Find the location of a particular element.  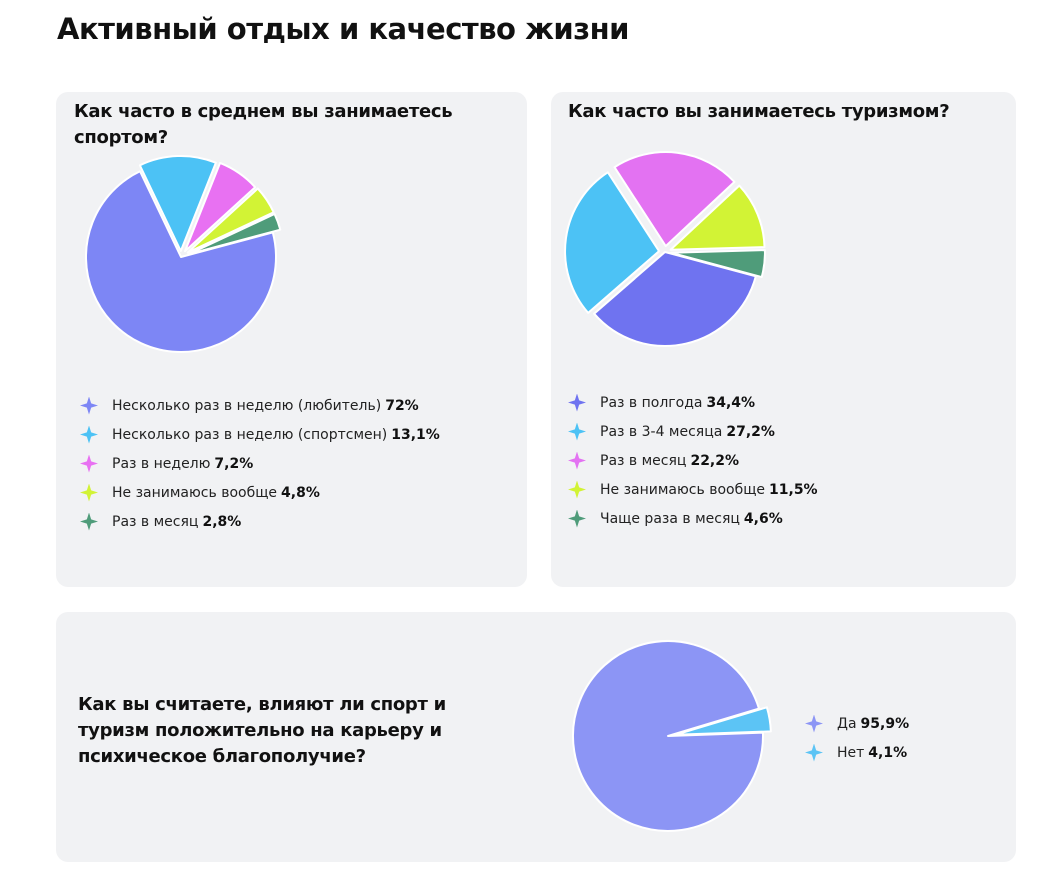

sport-slice-never is located at coordinates (230, 220).